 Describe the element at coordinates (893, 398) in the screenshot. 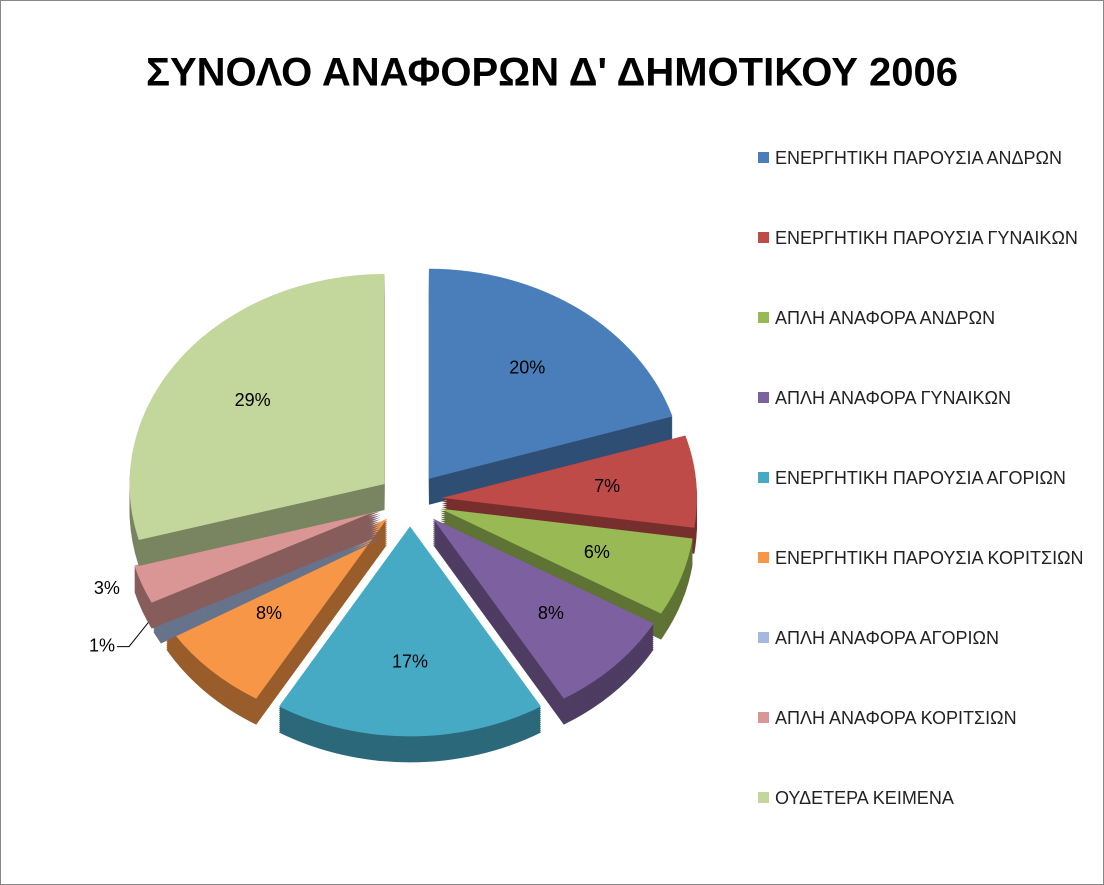

I see `legend-label: ΑΠΛΗ ΑΝΑΦΟΡΑ ΓΥΝΑΙΚΩΝ` at that location.